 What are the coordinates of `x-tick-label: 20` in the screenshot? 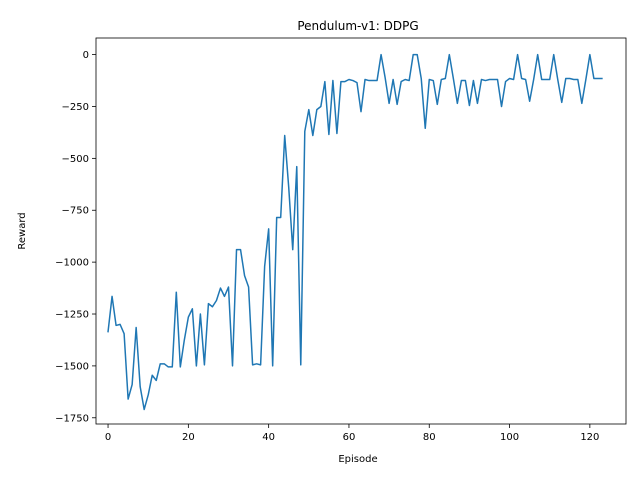 It's located at (188, 437).